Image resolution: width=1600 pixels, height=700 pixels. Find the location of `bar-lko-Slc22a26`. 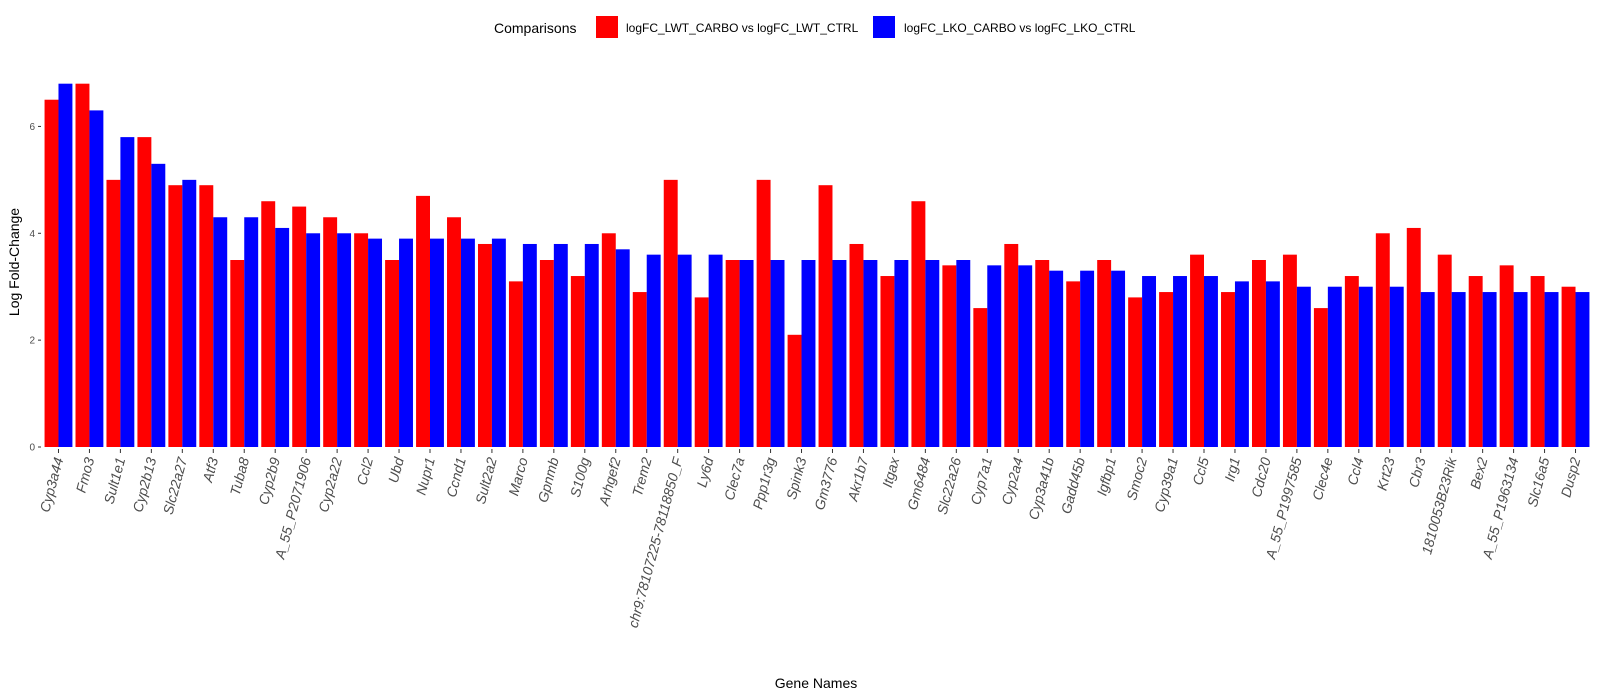

bar-lko-Slc22a26 is located at coordinates (963, 353).